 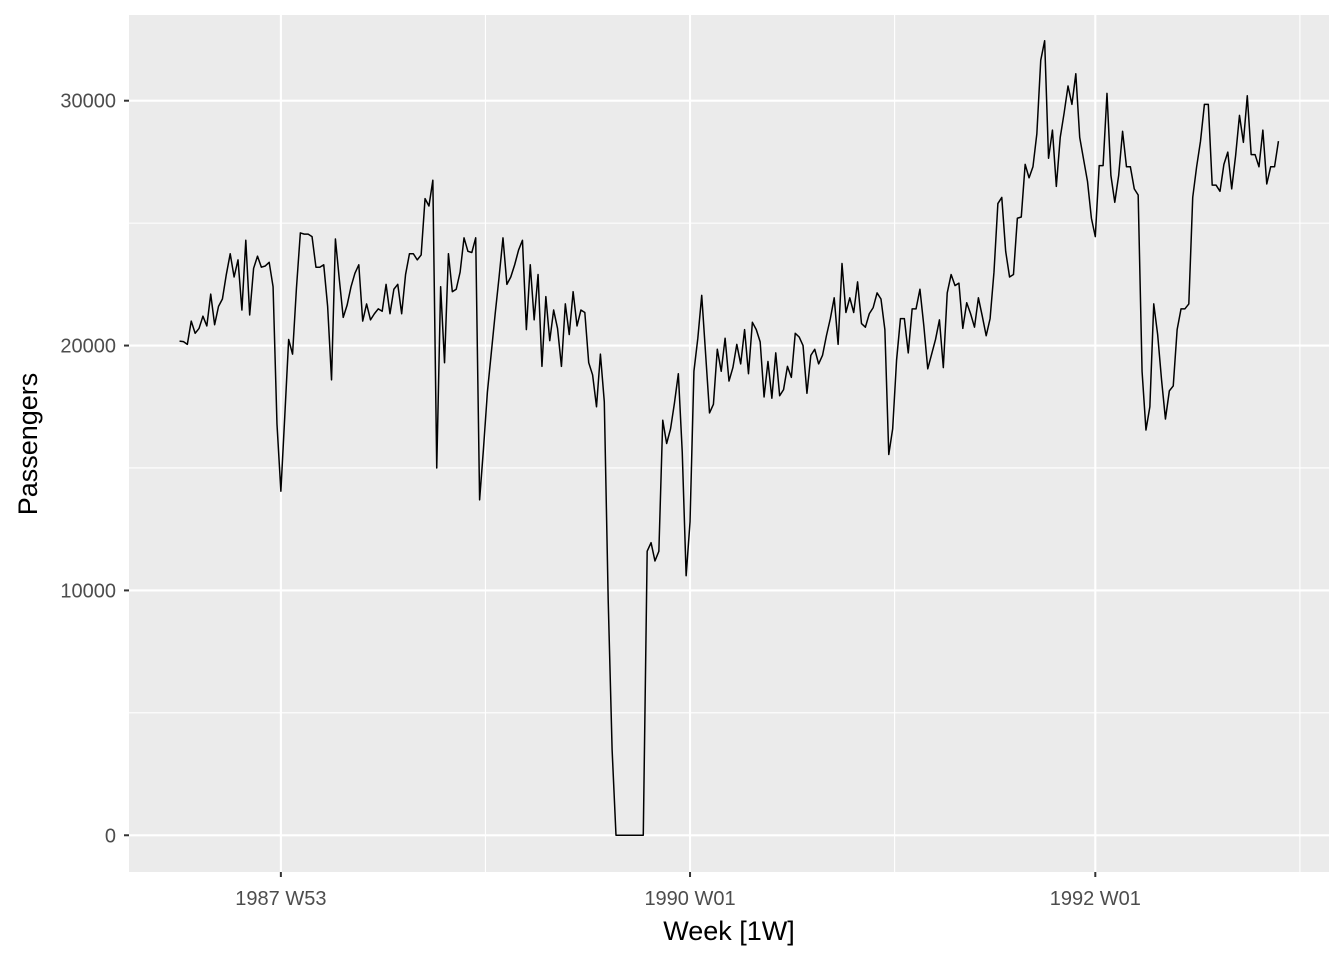 I want to click on y-axis: 0 10000 20000 30000, so click(x=94, y=469).